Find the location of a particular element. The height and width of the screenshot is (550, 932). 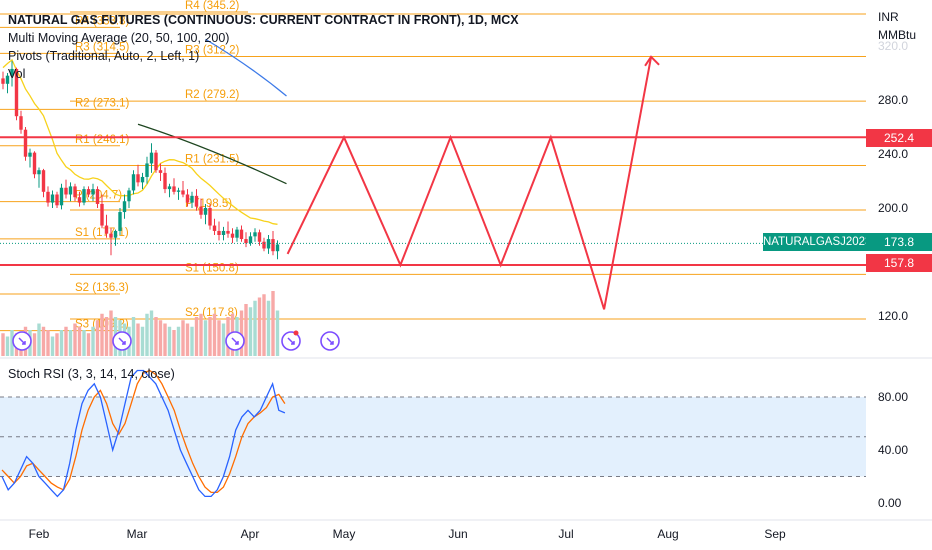

price-tick-label-partial: 320.0 is located at coordinates (893, 46).